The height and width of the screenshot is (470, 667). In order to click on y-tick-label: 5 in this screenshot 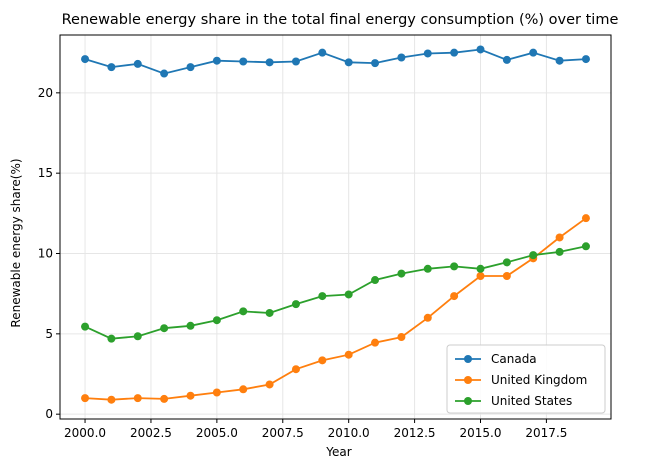, I will do `click(49, 334)`.